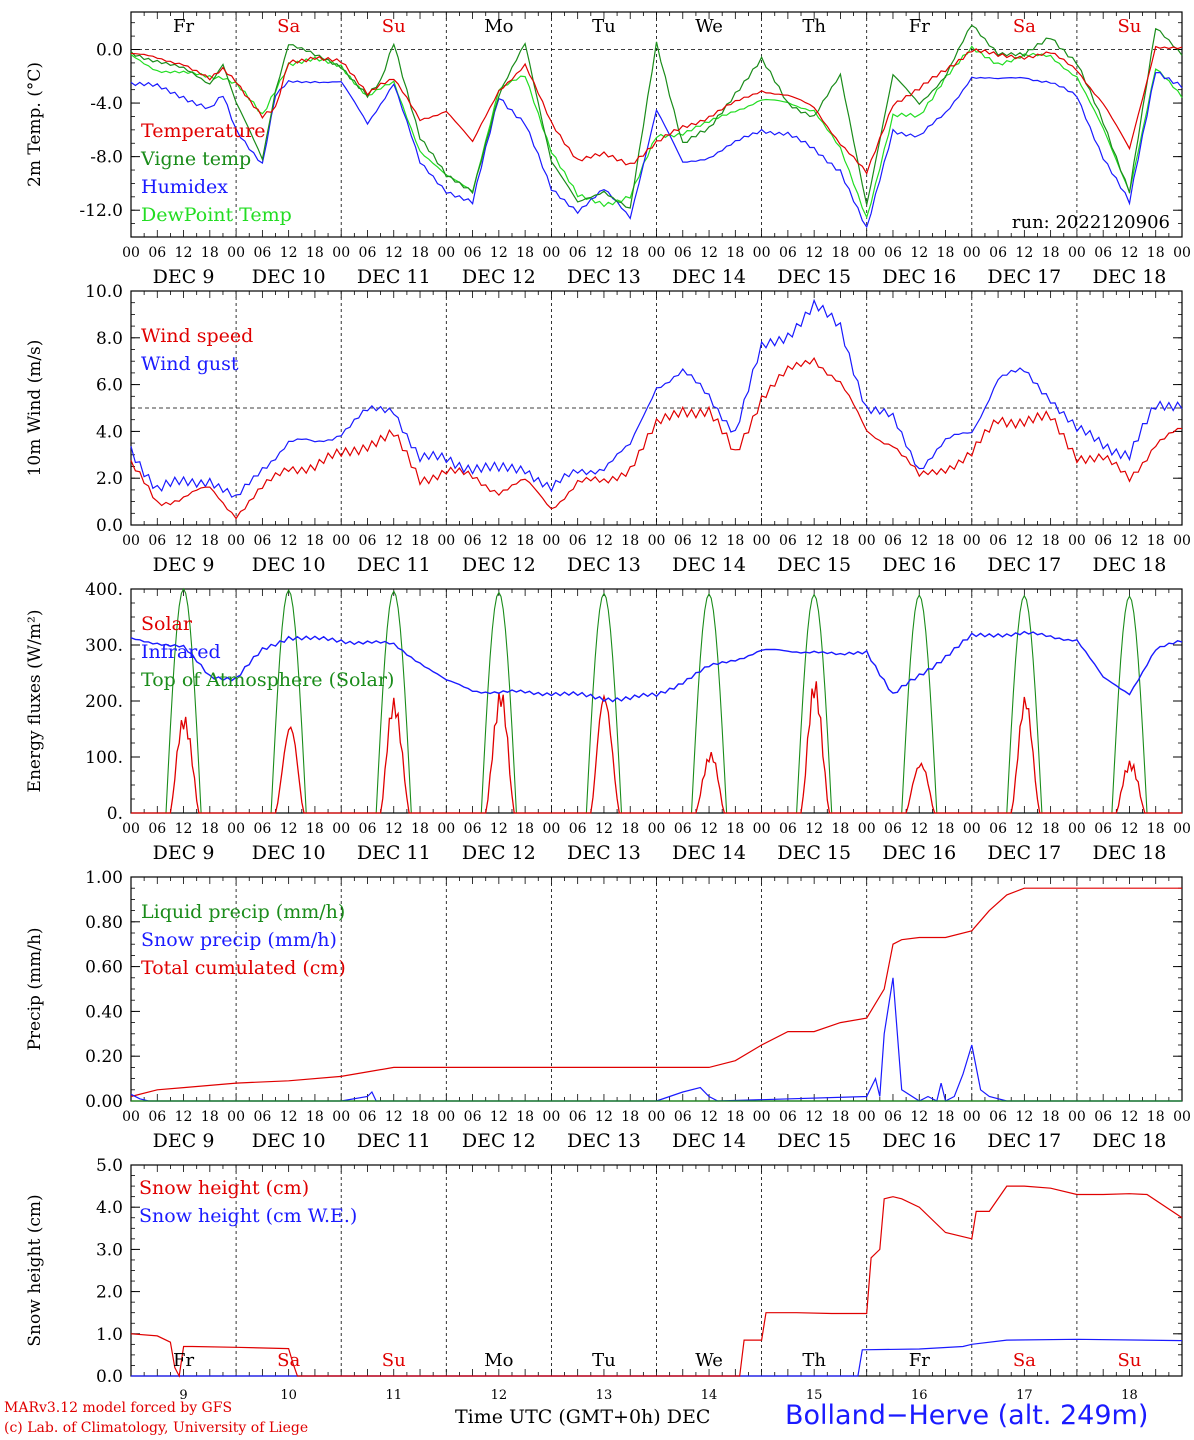  What do you see at coordinates (656, 438) in the screenshot?
I see `series-wind-speed-line` at bounding box center [656, 438].